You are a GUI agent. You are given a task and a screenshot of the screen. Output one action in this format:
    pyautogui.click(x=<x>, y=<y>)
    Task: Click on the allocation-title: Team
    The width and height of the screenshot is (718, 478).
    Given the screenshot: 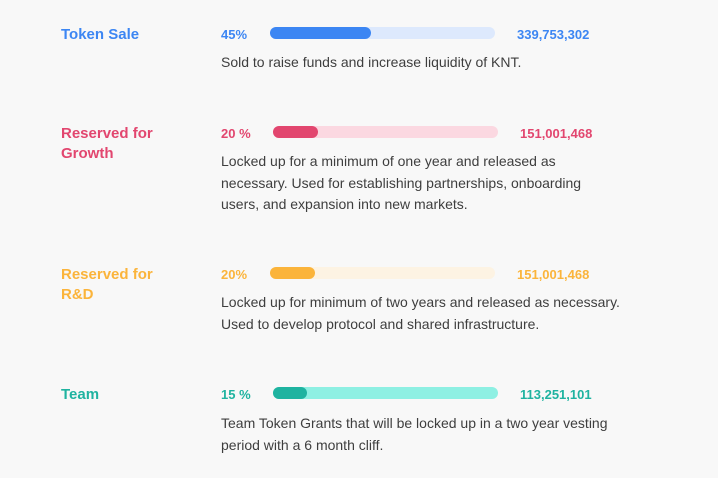 What is the action you would take?
    pyautogui.click(x=80, y=394)
    